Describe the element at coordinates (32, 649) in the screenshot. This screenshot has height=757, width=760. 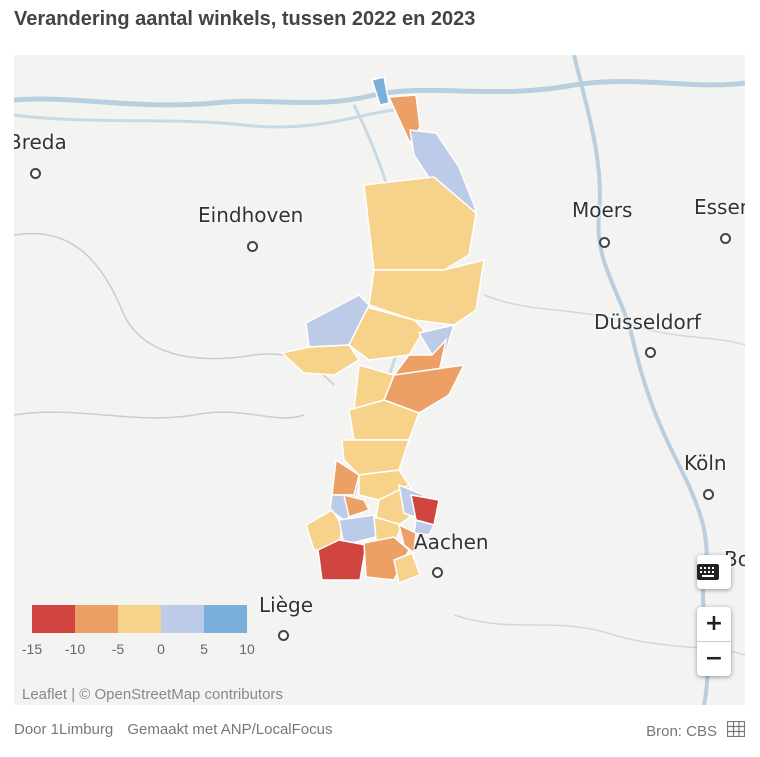
I see `legend-tick-0: -15` at that location.